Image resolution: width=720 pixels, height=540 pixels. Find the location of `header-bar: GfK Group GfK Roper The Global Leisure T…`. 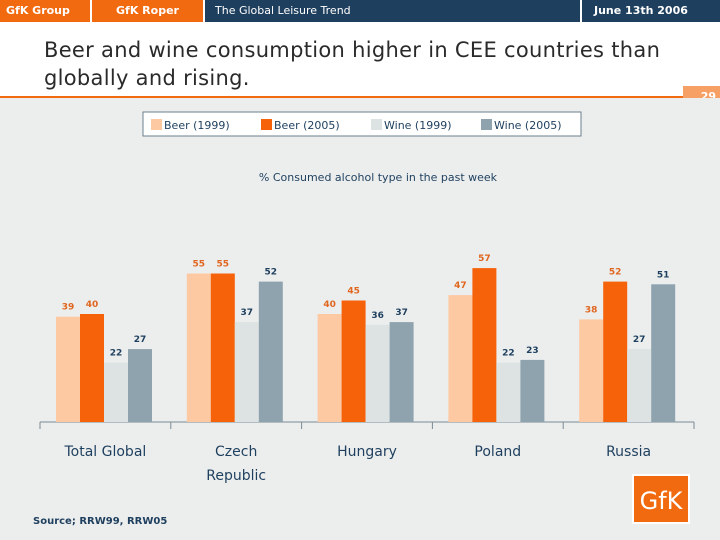

header-bar: GfK Group GfK Roper The Global Leisure T… is located at coordinates (360, 11).